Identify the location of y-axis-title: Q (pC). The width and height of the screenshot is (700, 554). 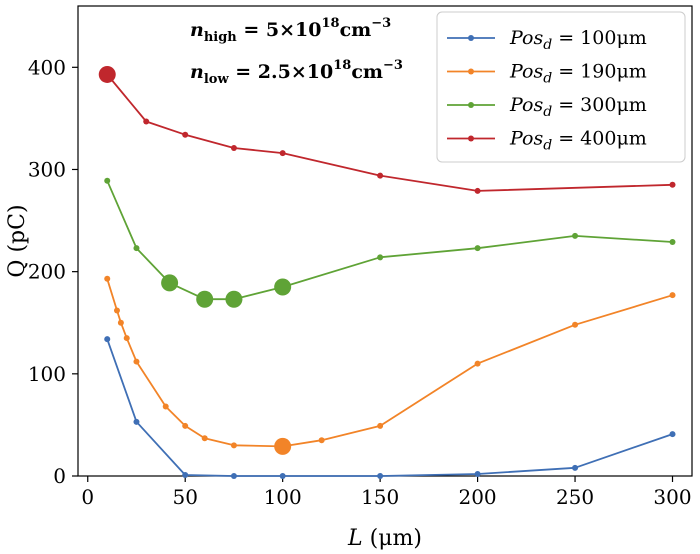
(17, 240).